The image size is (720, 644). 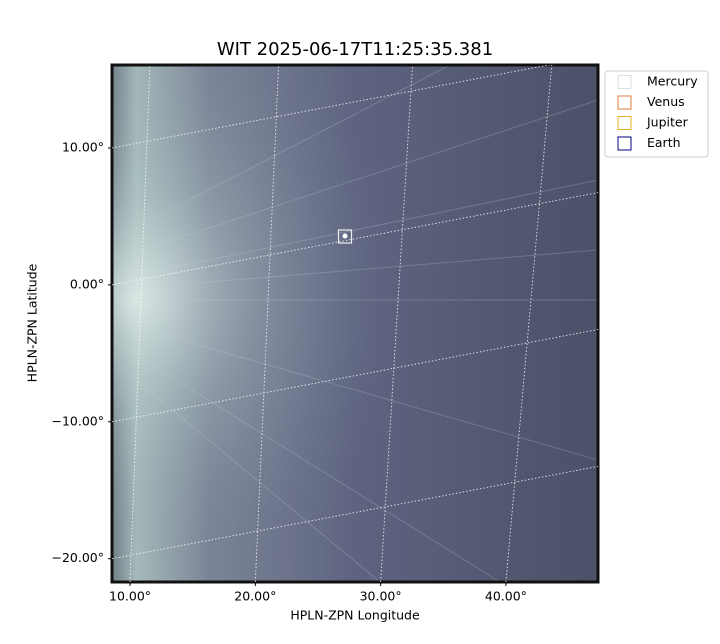 What do you see at coordinates (666, 101) in the screenshot?
I see `legend-label: Venus` at bounding box center [666, 101].